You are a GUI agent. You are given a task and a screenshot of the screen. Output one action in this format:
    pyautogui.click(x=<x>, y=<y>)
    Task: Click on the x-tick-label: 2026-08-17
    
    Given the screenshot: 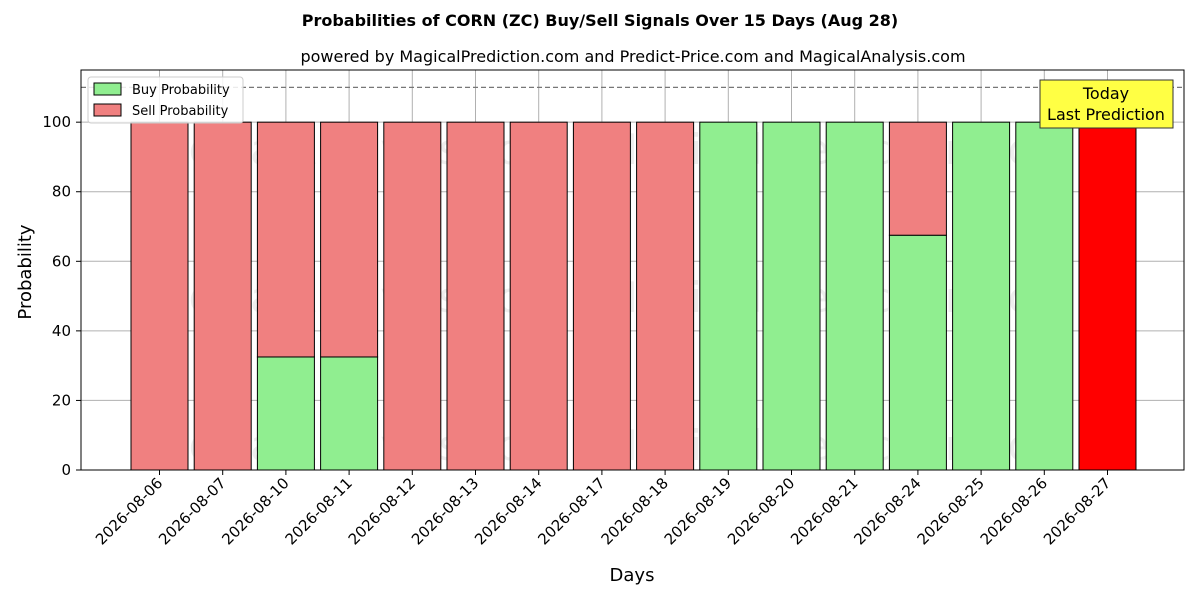 What is the action you would take?
    pyautogui.click(x=571, y=511)
    